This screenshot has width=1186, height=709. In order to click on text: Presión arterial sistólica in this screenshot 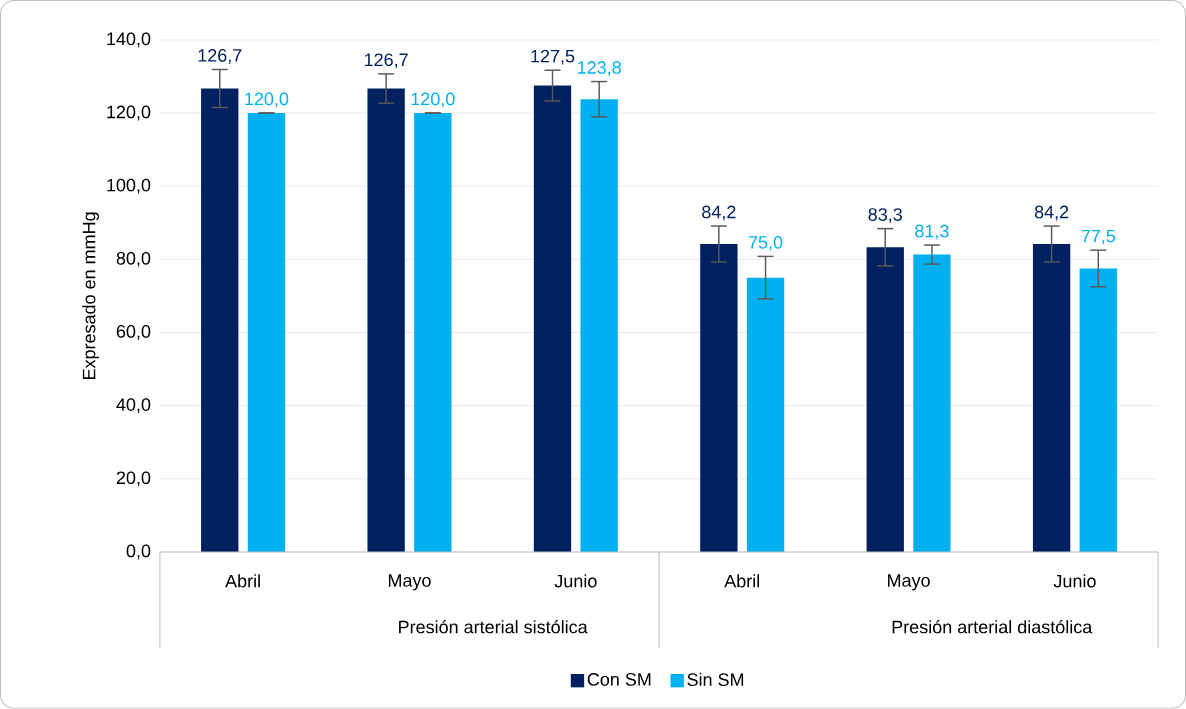, I will do `click(493, 627)`.